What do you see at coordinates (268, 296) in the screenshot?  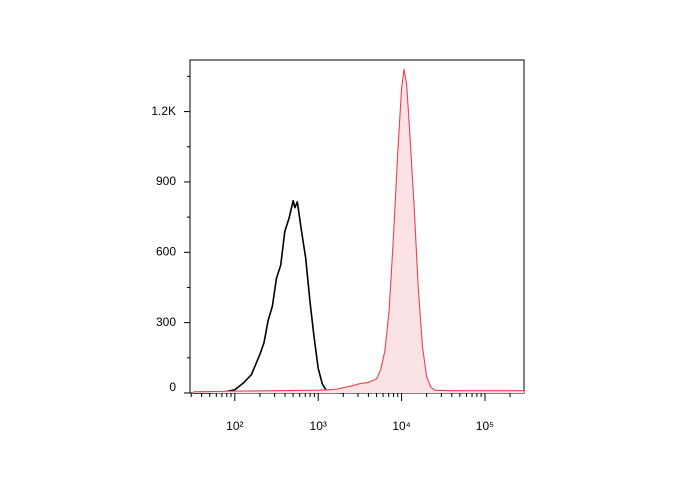 I see `series-line` at bounding box center [268, 296].